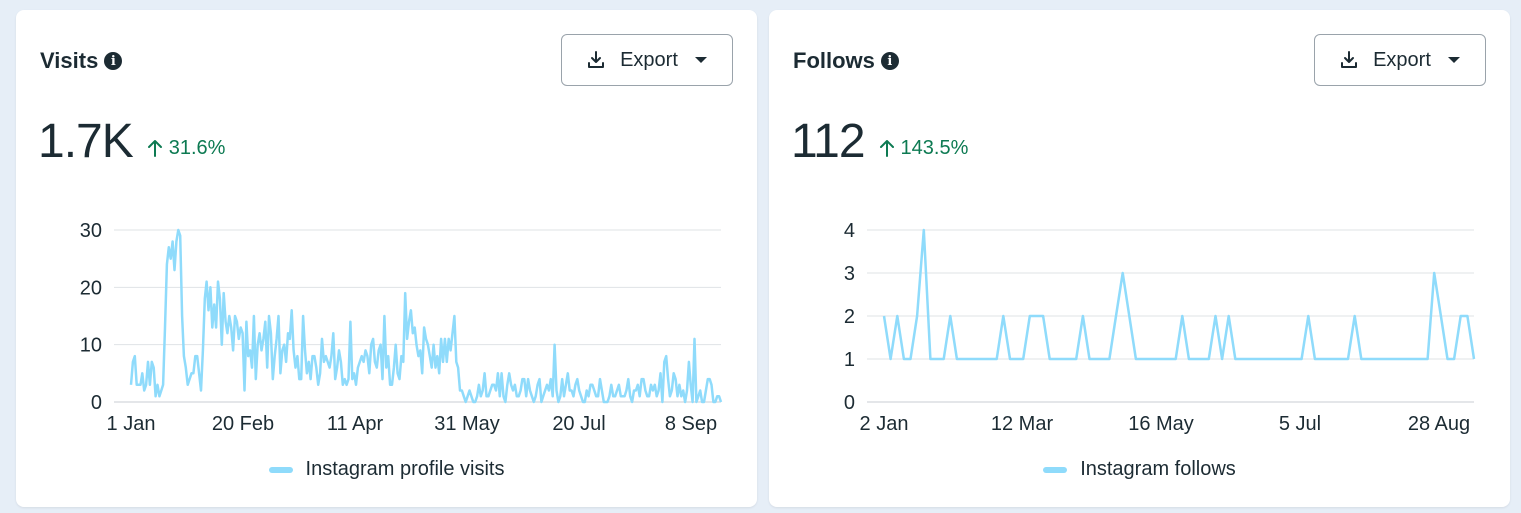  Describe the element at coordinates (849, 317) in the screenshot. I see `y-tick-label: 2` at that location.